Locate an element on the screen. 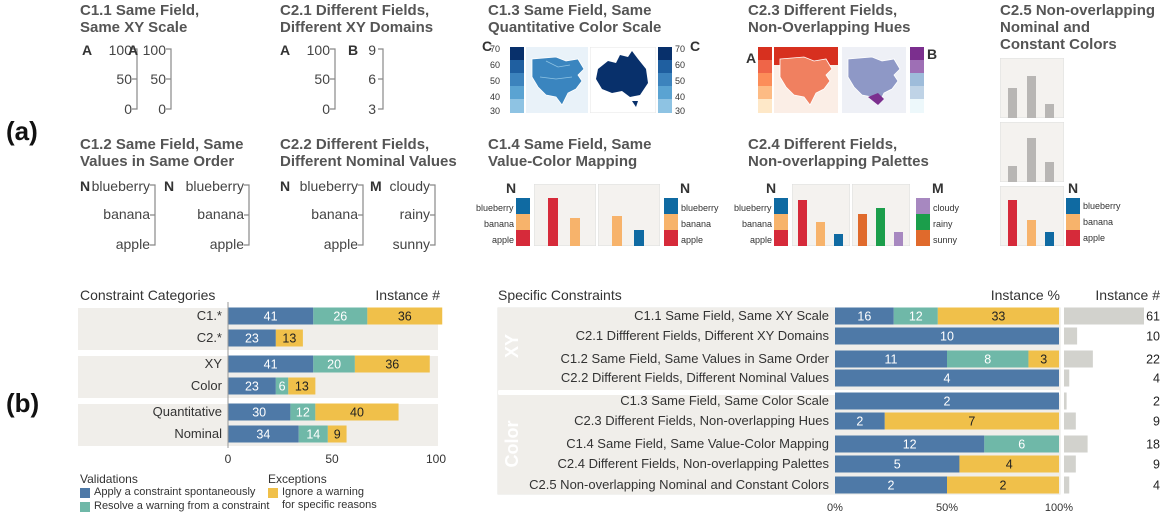 The height and width of the screenshot is (525, 1174). total-count-label: 4 is located at coordinates (1156, 486).